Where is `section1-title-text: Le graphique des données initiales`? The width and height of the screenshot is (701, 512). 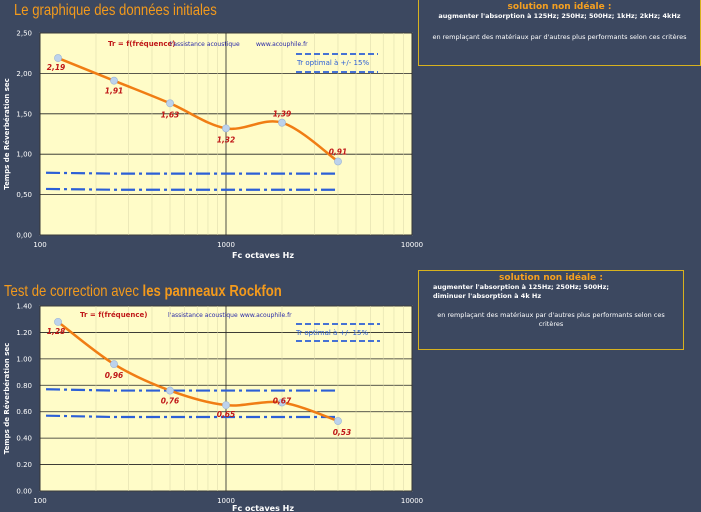
section1-title-text: Le graphique des données initiales is located at coordinates (115, 10).